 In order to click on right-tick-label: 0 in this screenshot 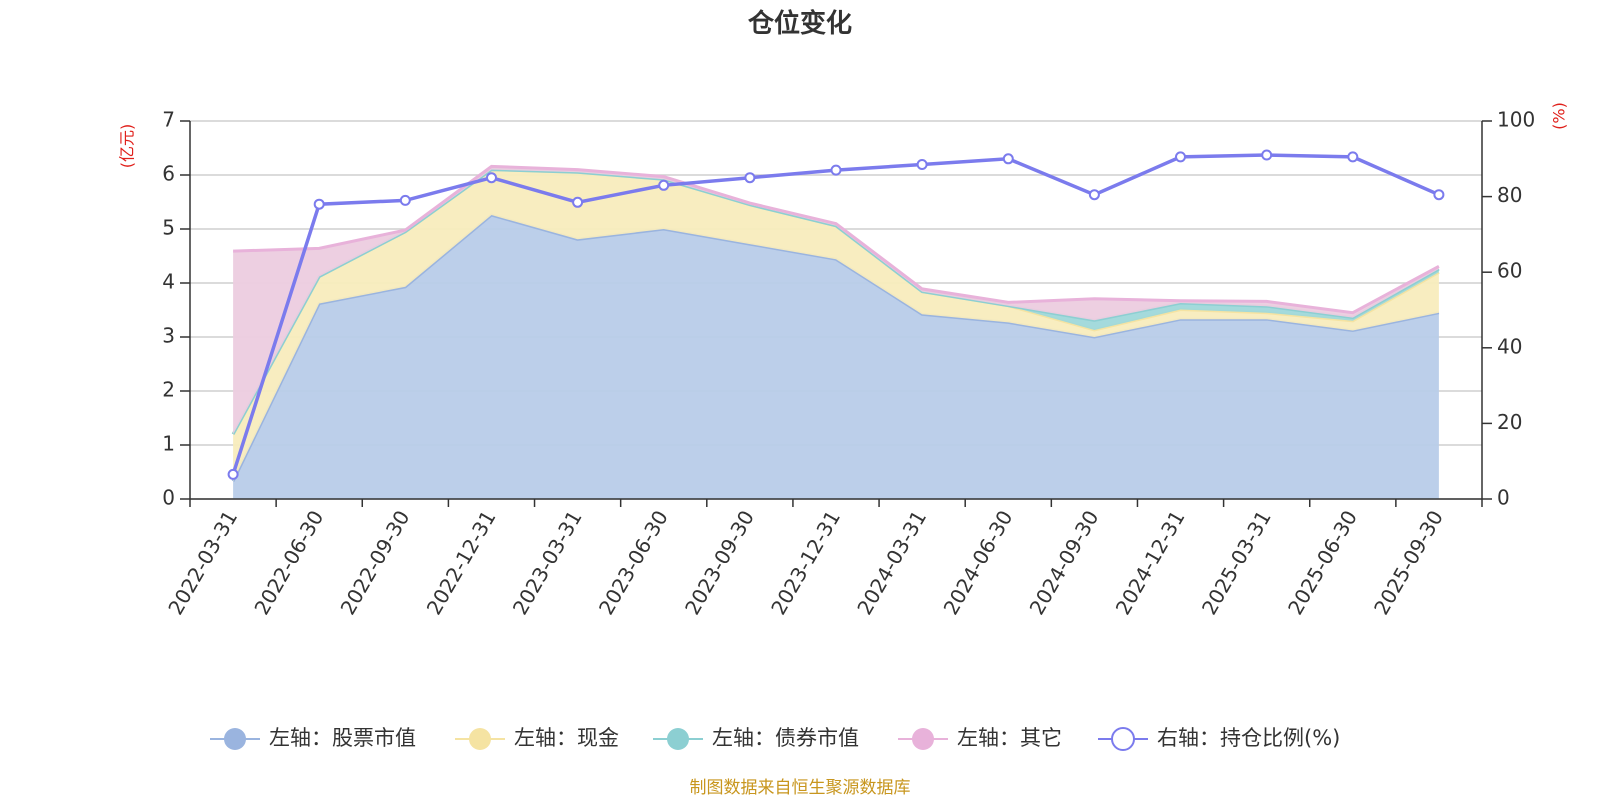, I will do `click(1503, 498)`.